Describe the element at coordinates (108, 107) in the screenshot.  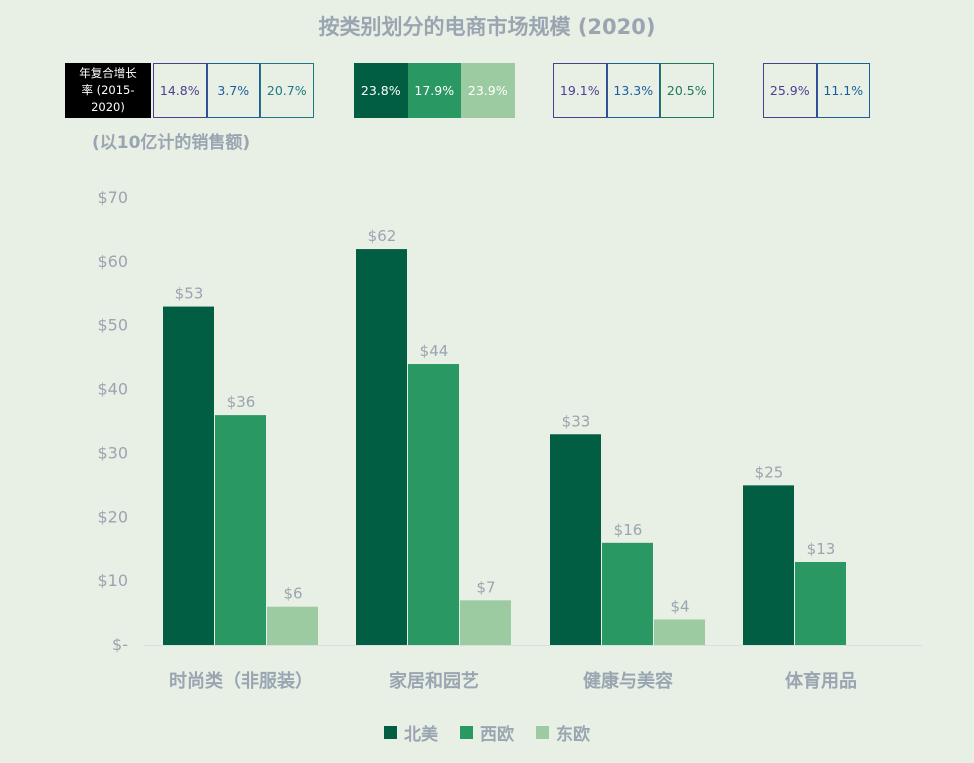
I see `cagr-label-line: 2020)` at that location.